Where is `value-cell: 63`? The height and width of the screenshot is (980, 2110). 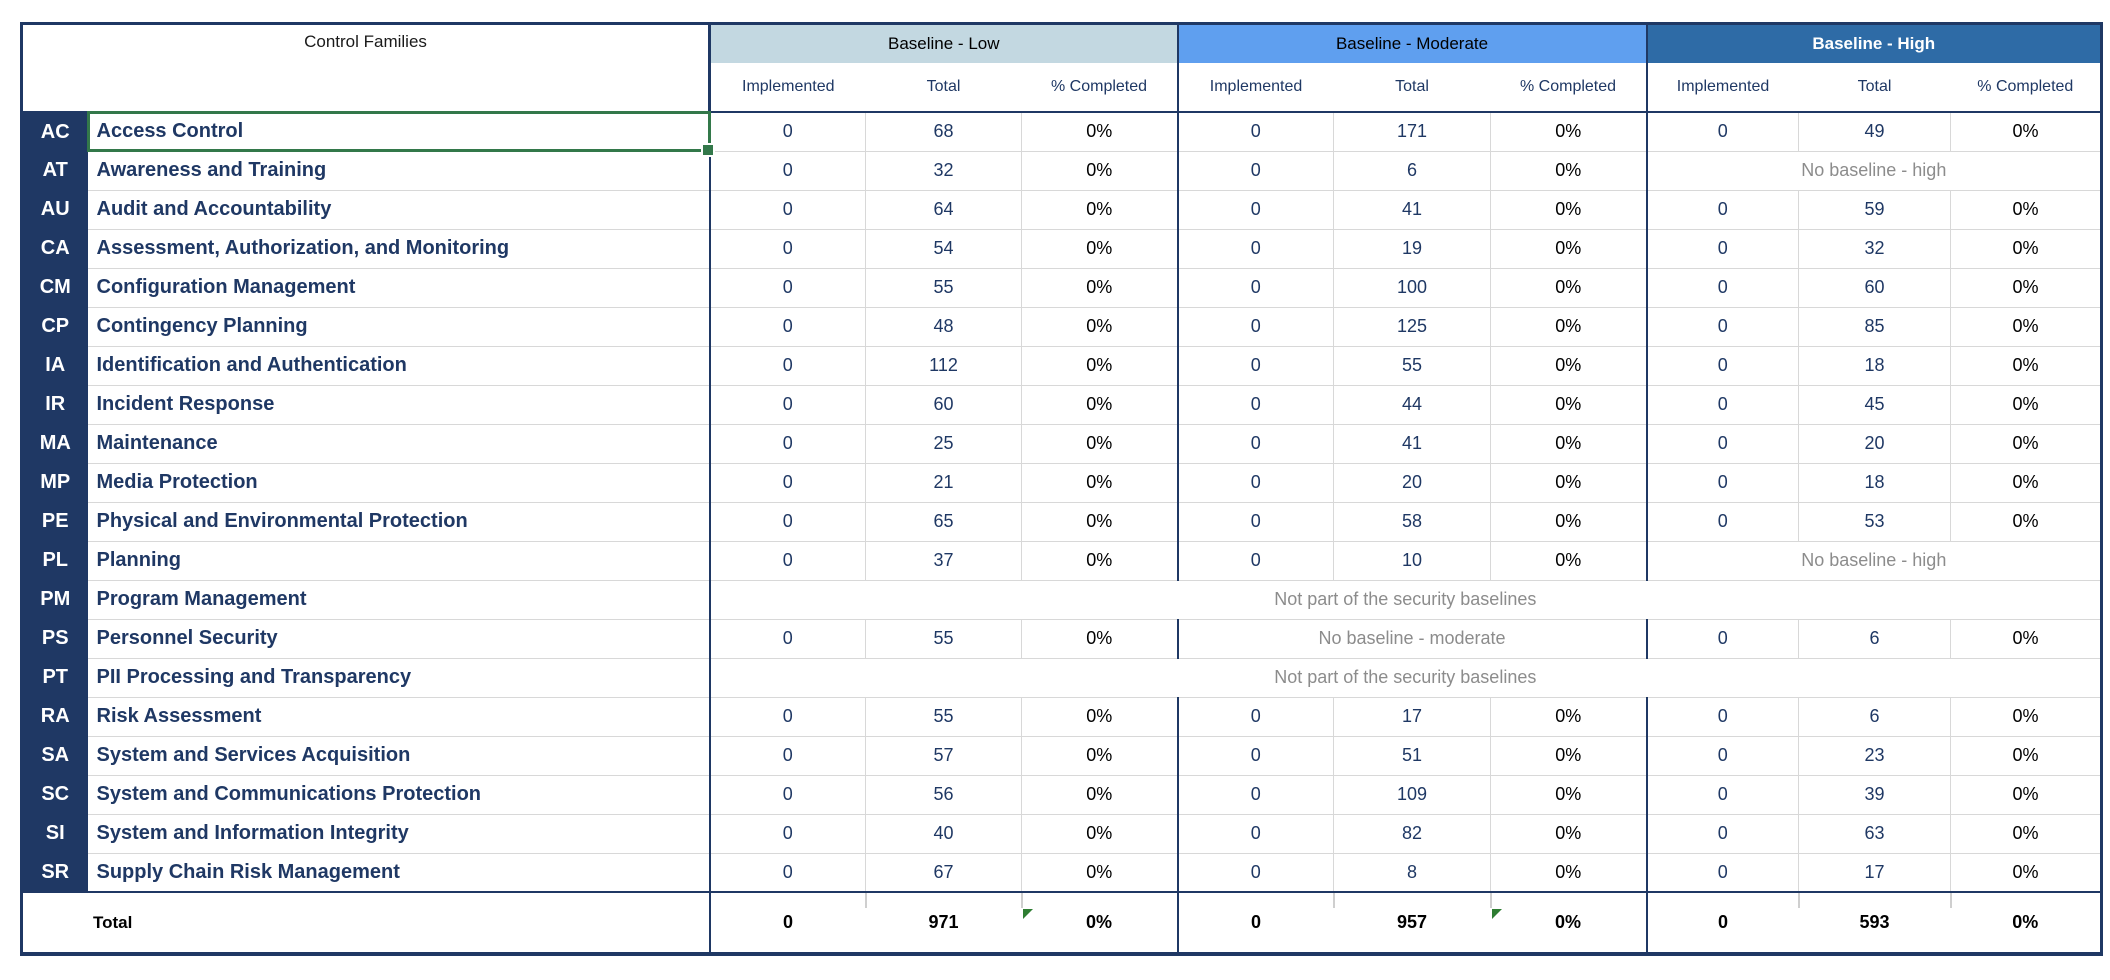
value-cell: 63 is located at coordinates (1874, 833).